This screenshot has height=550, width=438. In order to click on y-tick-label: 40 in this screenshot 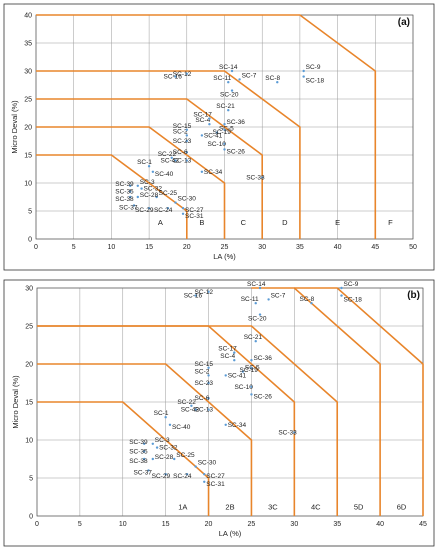, I will do `click(28, 16)`.